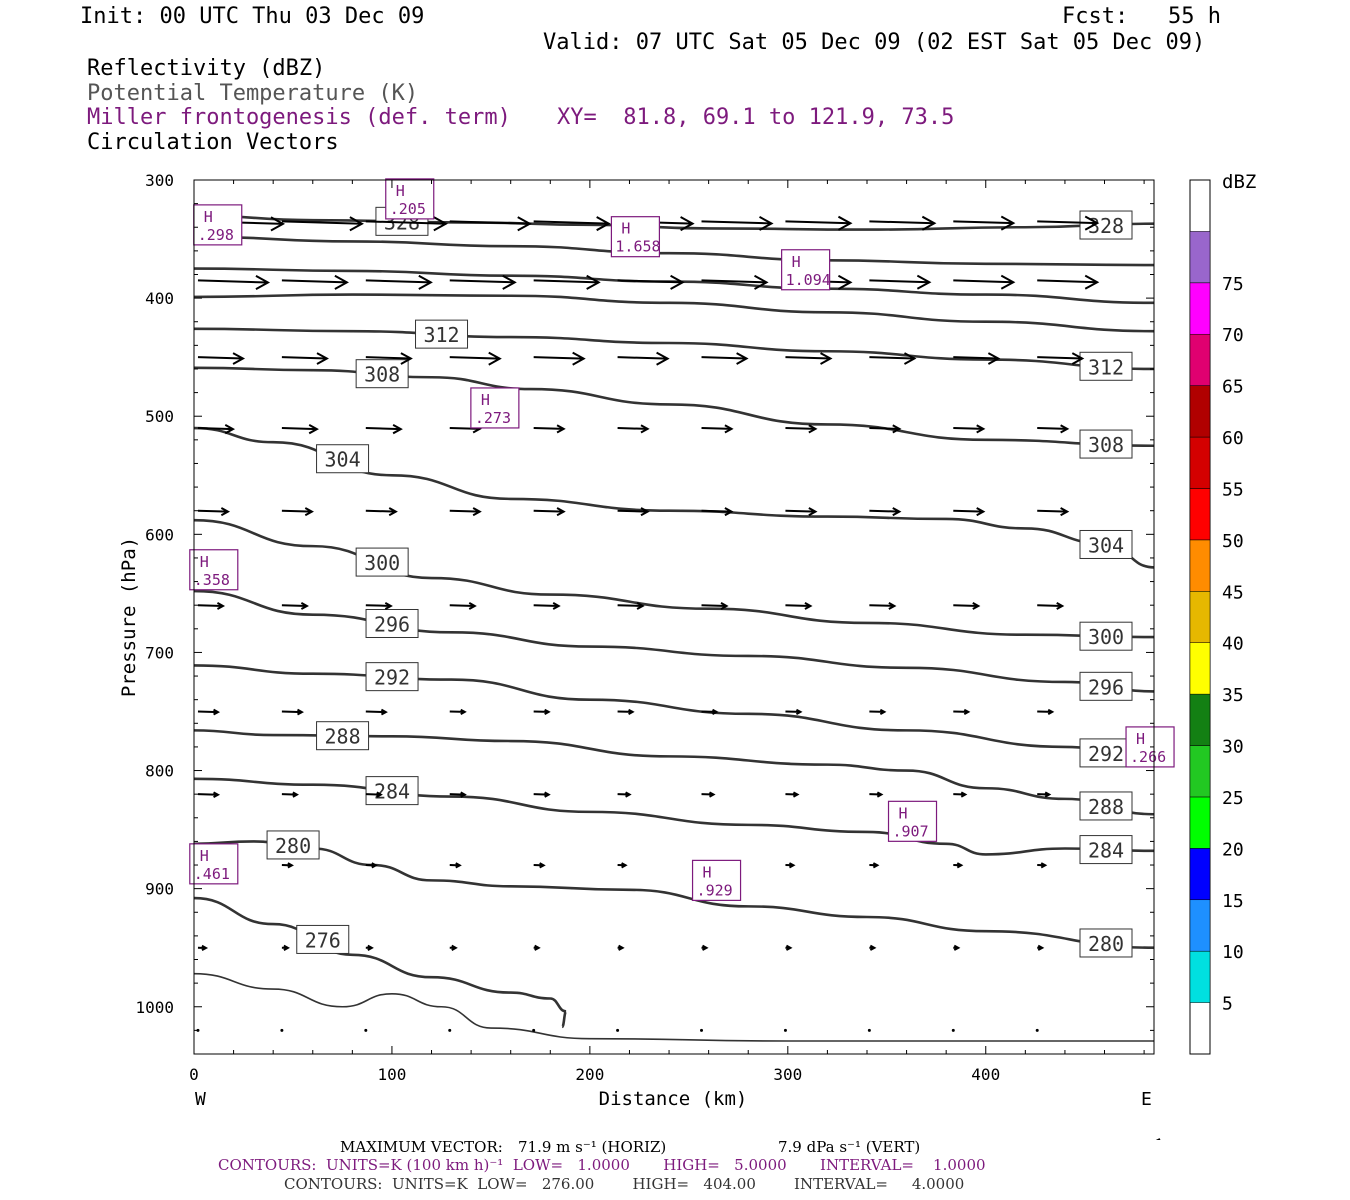 The width and height of the screenshot is (1350, 1200). I want to click on theta-label: 284, so click(392, 792).